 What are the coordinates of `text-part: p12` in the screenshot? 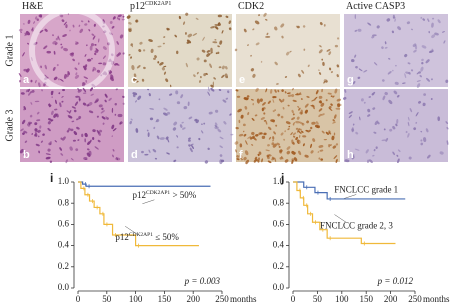 It's located at (122, 237).